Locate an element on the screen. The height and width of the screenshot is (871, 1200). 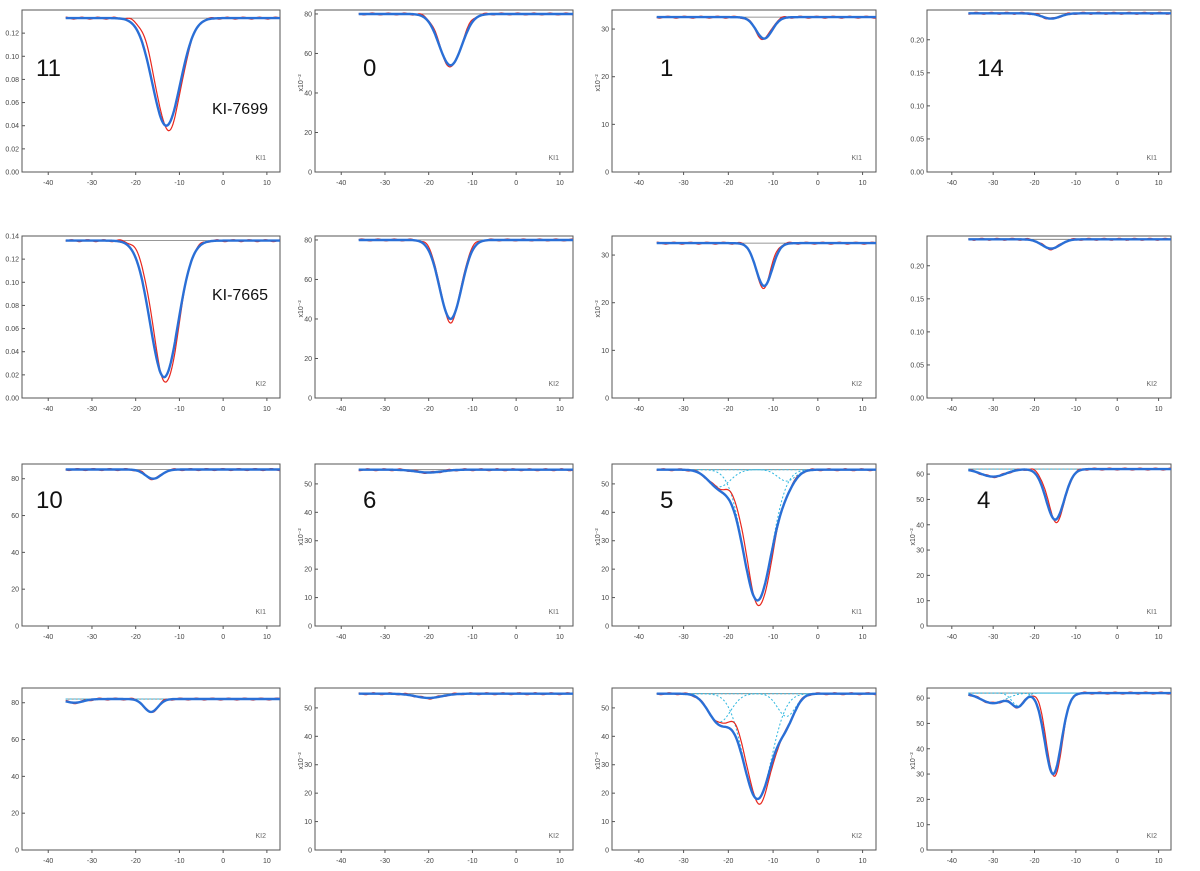
panel-number: 1 is located at coordinates (666, 68).